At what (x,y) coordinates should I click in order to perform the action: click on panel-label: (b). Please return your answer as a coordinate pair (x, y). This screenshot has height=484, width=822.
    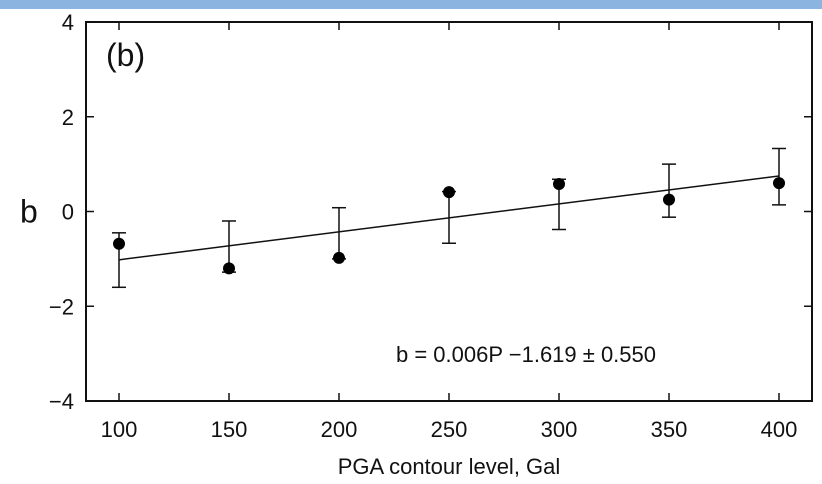
    Looking at the image, I should click on (125, 55).